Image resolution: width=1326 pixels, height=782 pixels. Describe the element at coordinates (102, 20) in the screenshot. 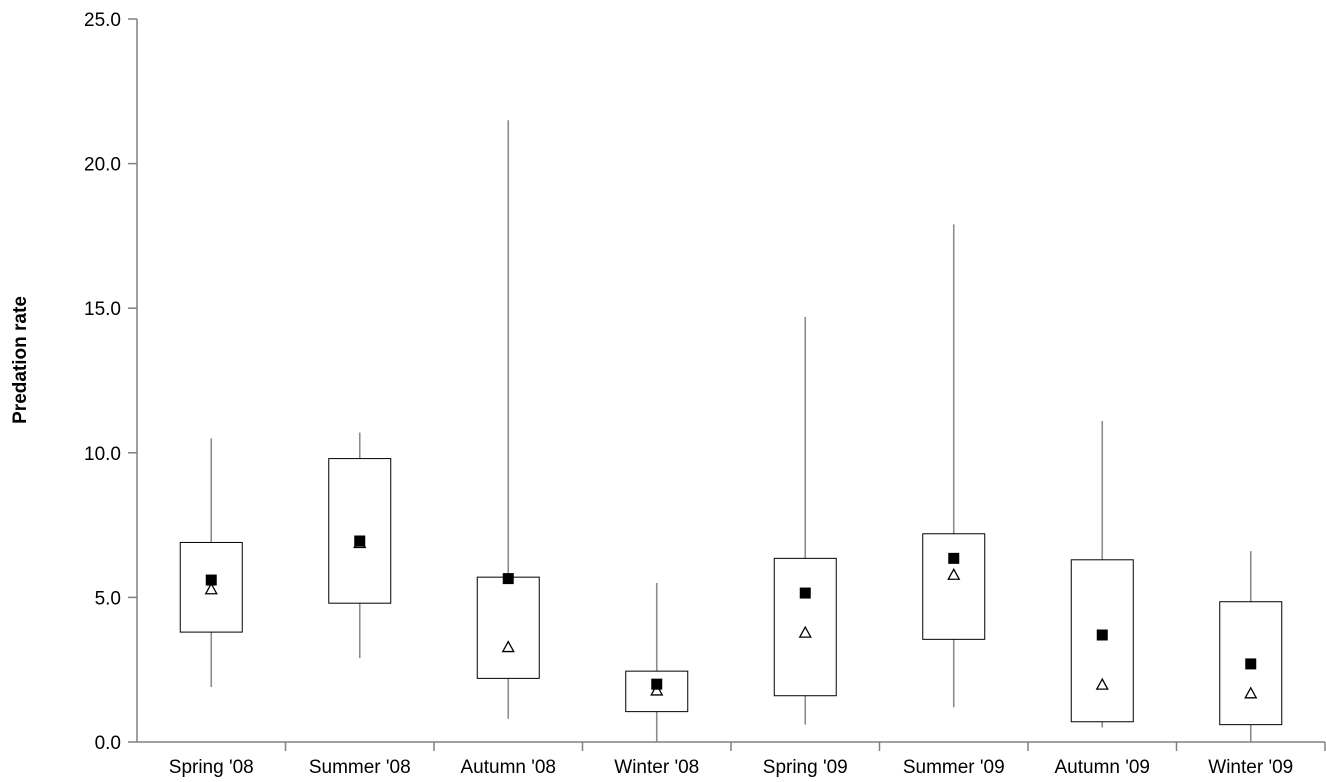

I see `y-tick-label: 25.0` at that location.